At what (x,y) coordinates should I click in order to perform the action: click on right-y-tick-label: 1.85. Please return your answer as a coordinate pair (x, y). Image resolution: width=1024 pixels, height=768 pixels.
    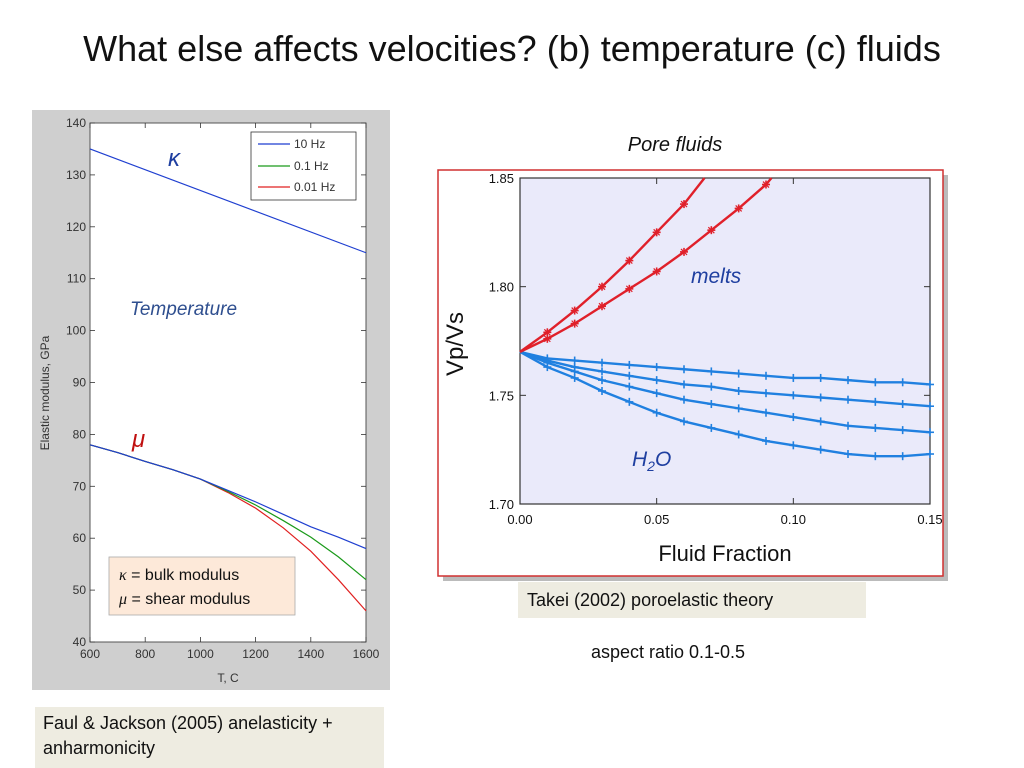
    Looking at the image, I should click on (501, 178).